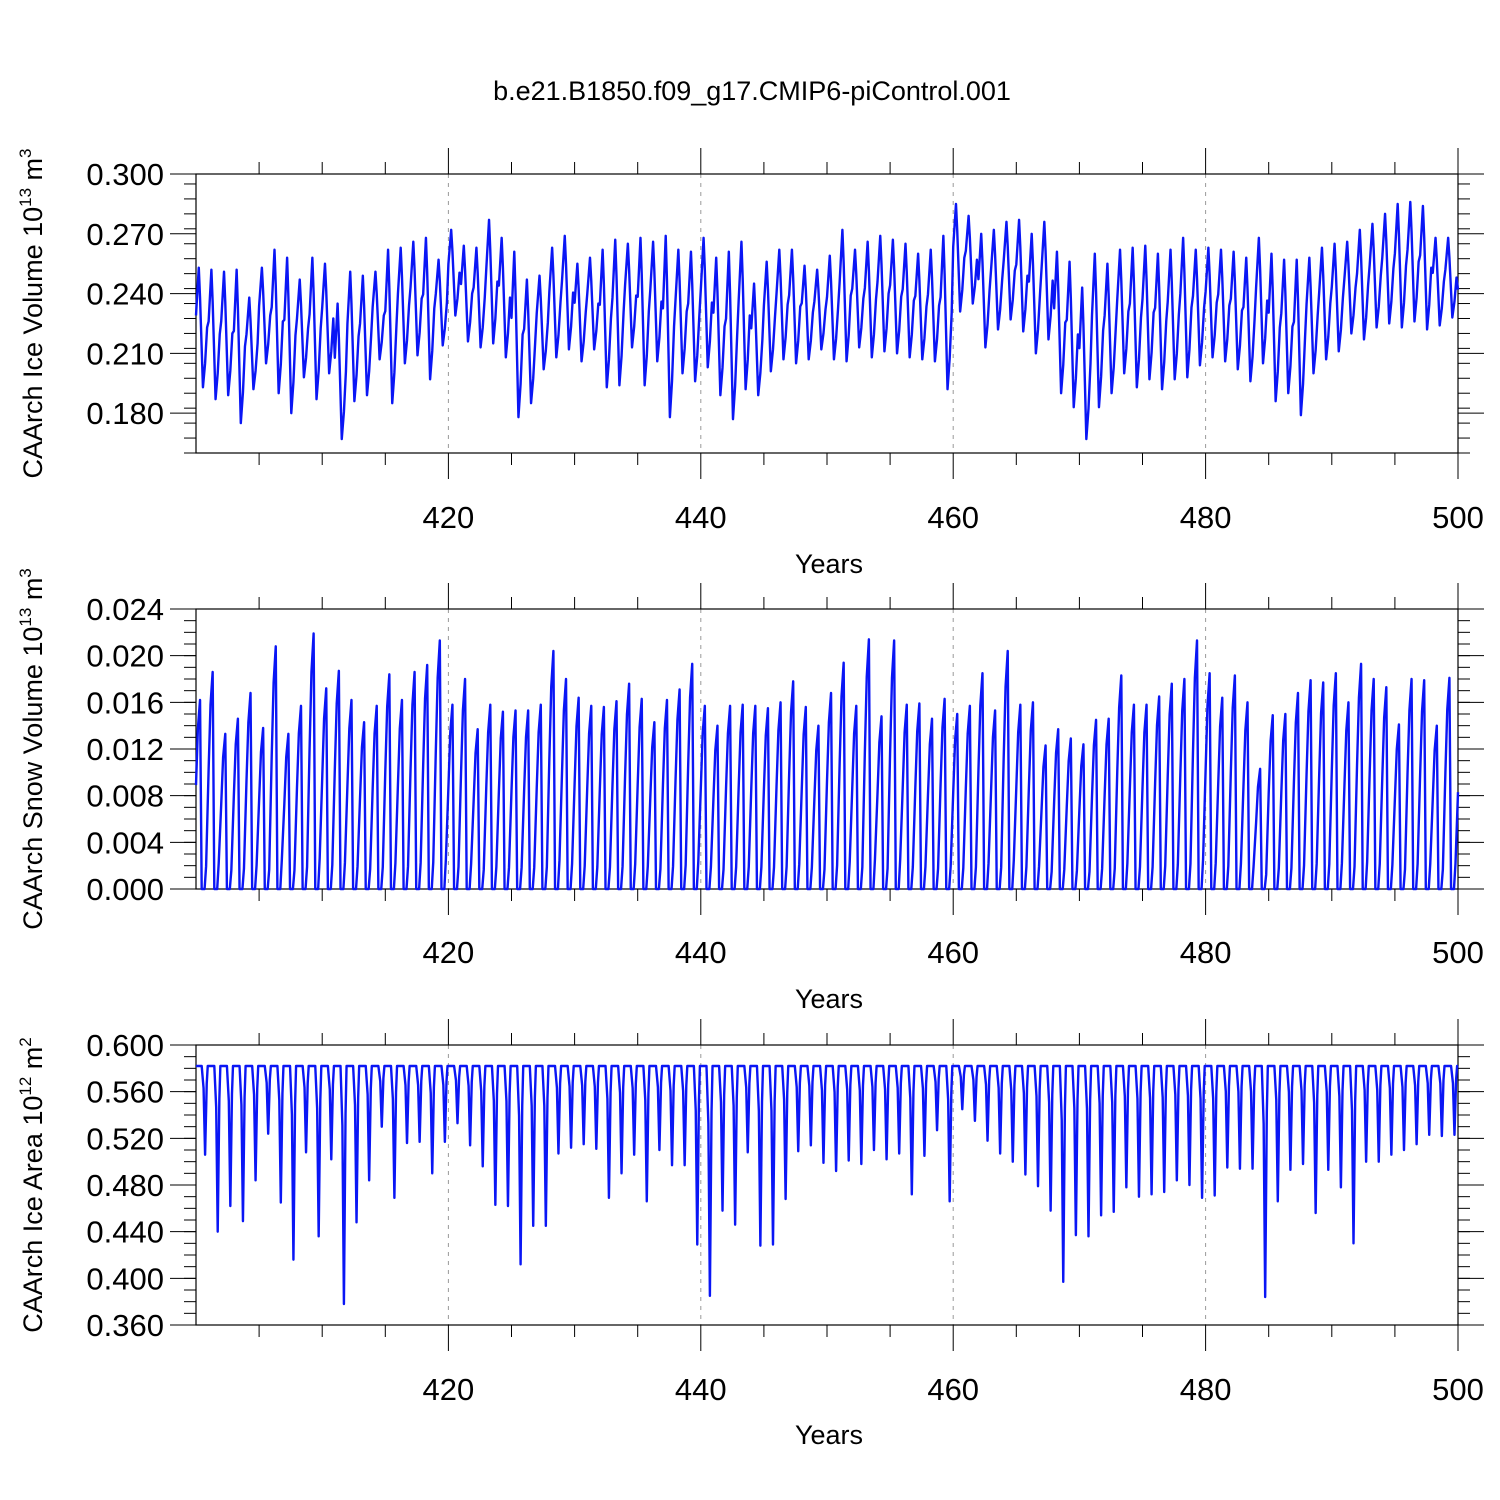 The height and width of the screenshot is (1500, 1500). What do you see at coordinates (125, 413) in the screenshot?
I see `y-tick-label: 0.180` at bounding box center [125, 413].